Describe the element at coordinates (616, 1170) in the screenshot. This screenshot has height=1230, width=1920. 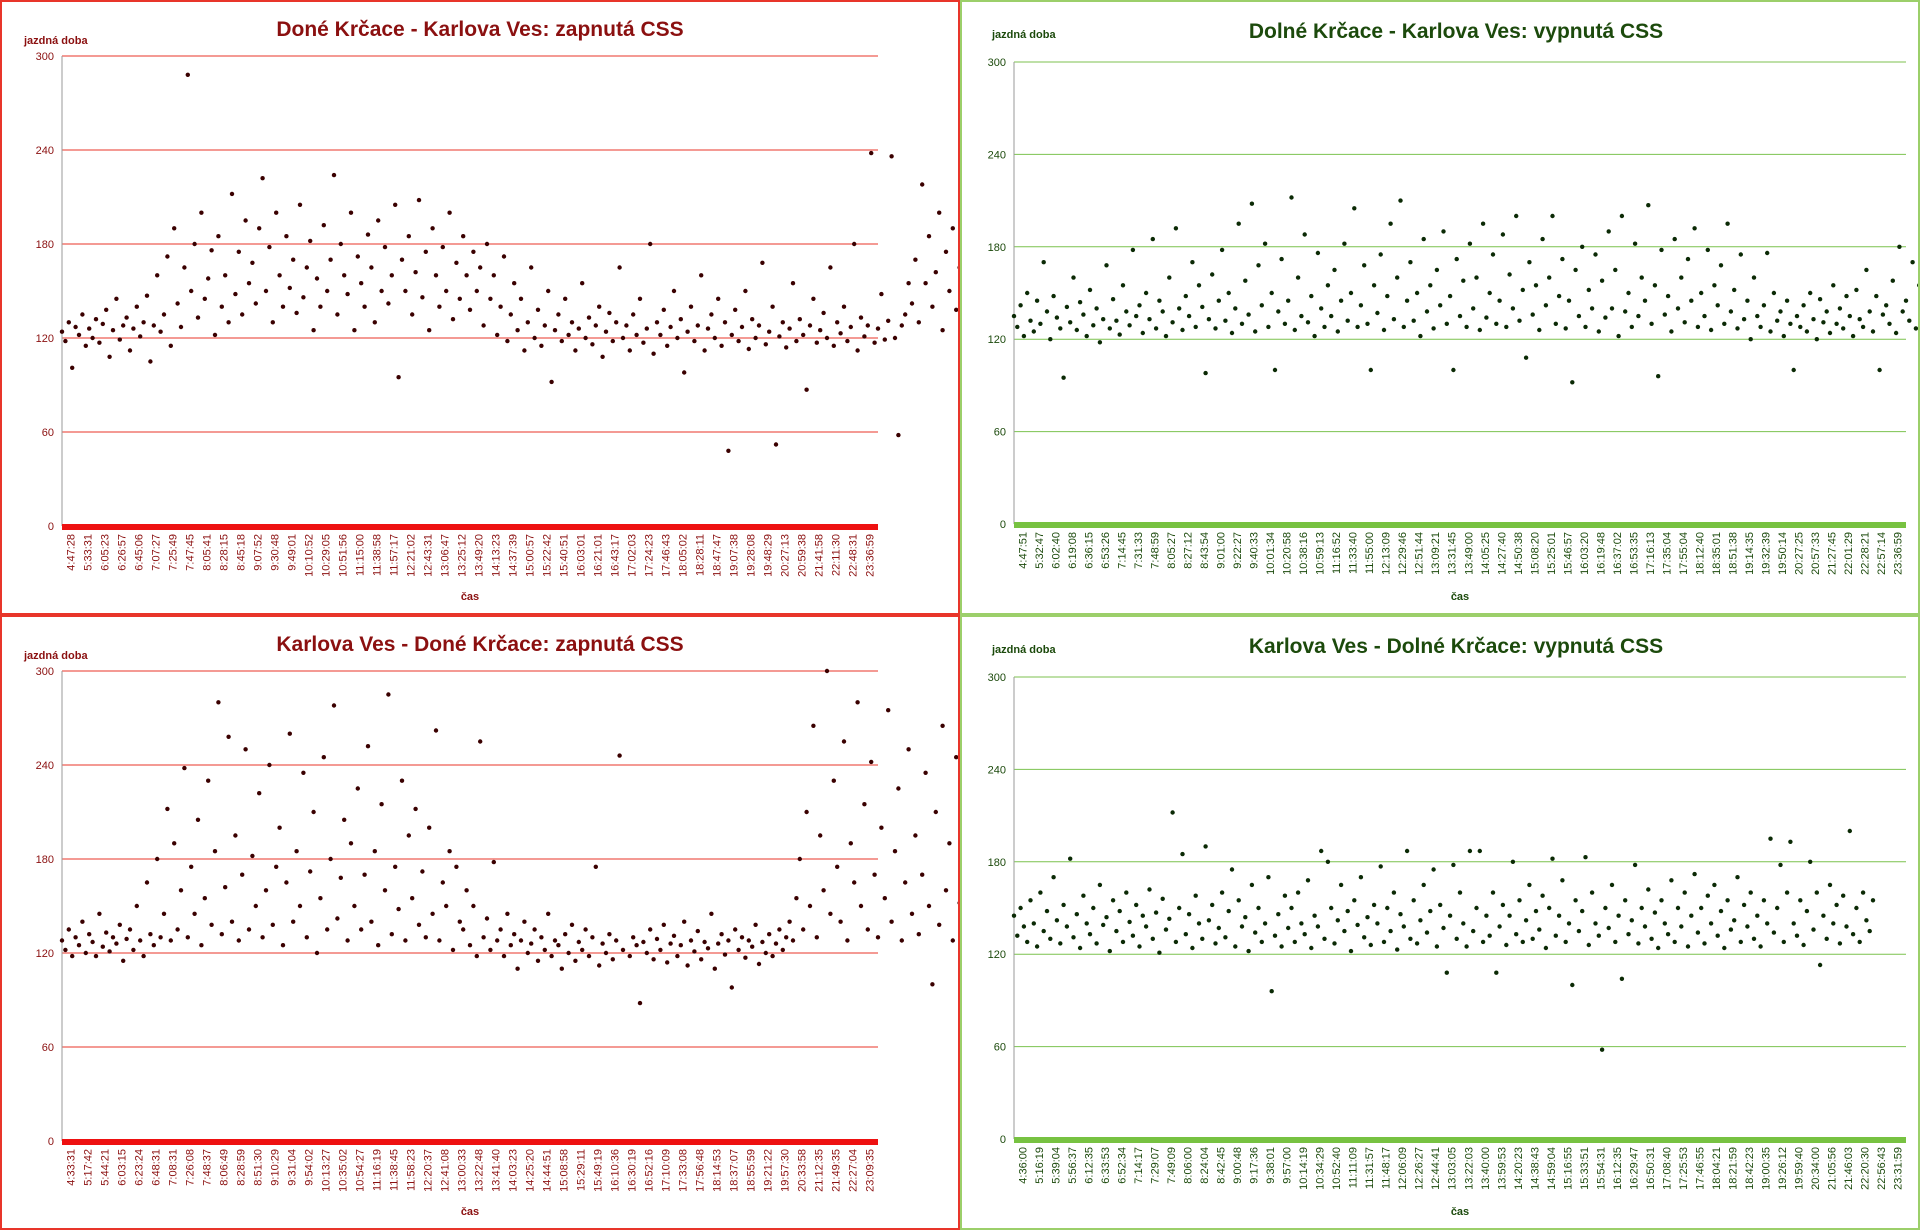
I see `x-tick-label: 16:10:36` at that location.